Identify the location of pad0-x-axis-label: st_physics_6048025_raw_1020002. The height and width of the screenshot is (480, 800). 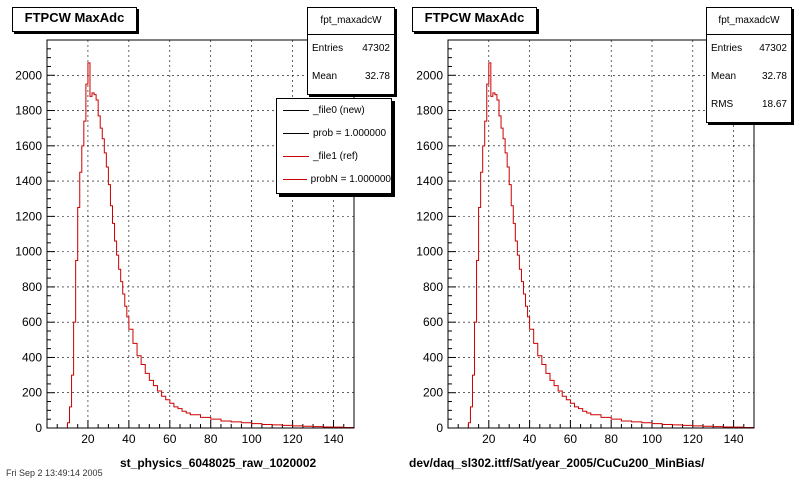
(218, 463).